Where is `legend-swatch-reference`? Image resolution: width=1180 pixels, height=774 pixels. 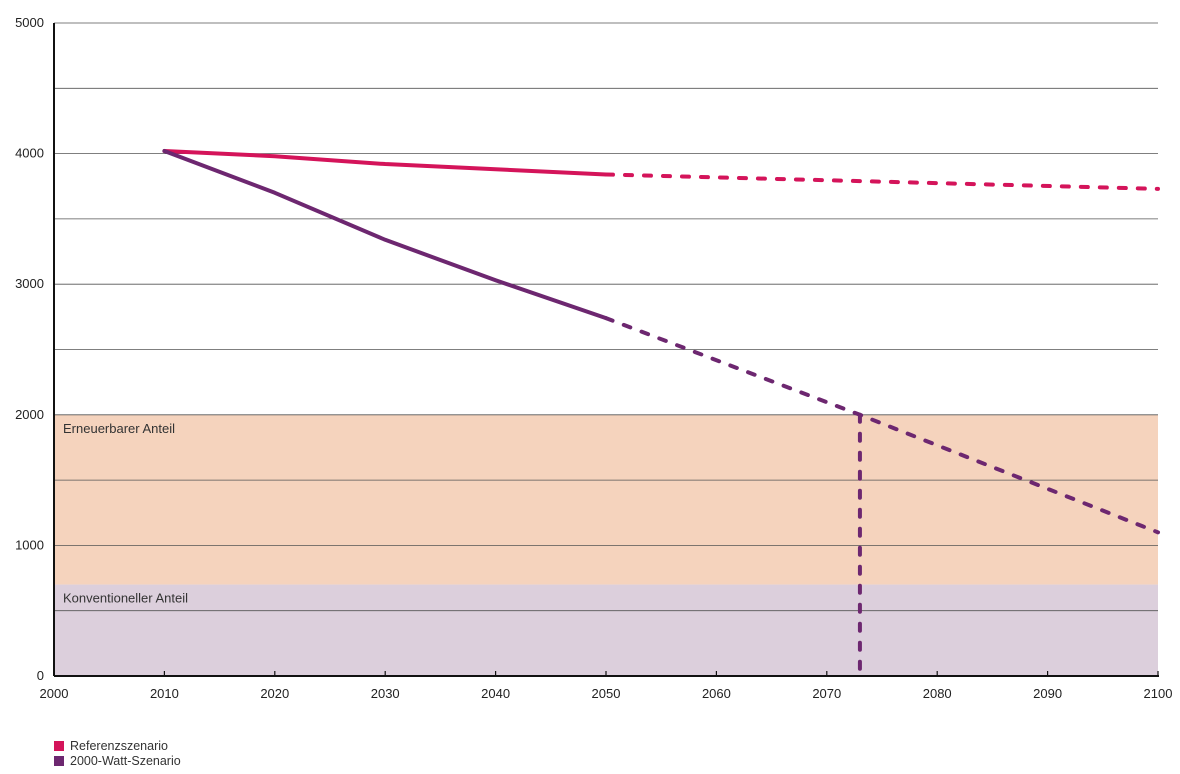
legend-swatch-reference is located at coordinates (59, 745).